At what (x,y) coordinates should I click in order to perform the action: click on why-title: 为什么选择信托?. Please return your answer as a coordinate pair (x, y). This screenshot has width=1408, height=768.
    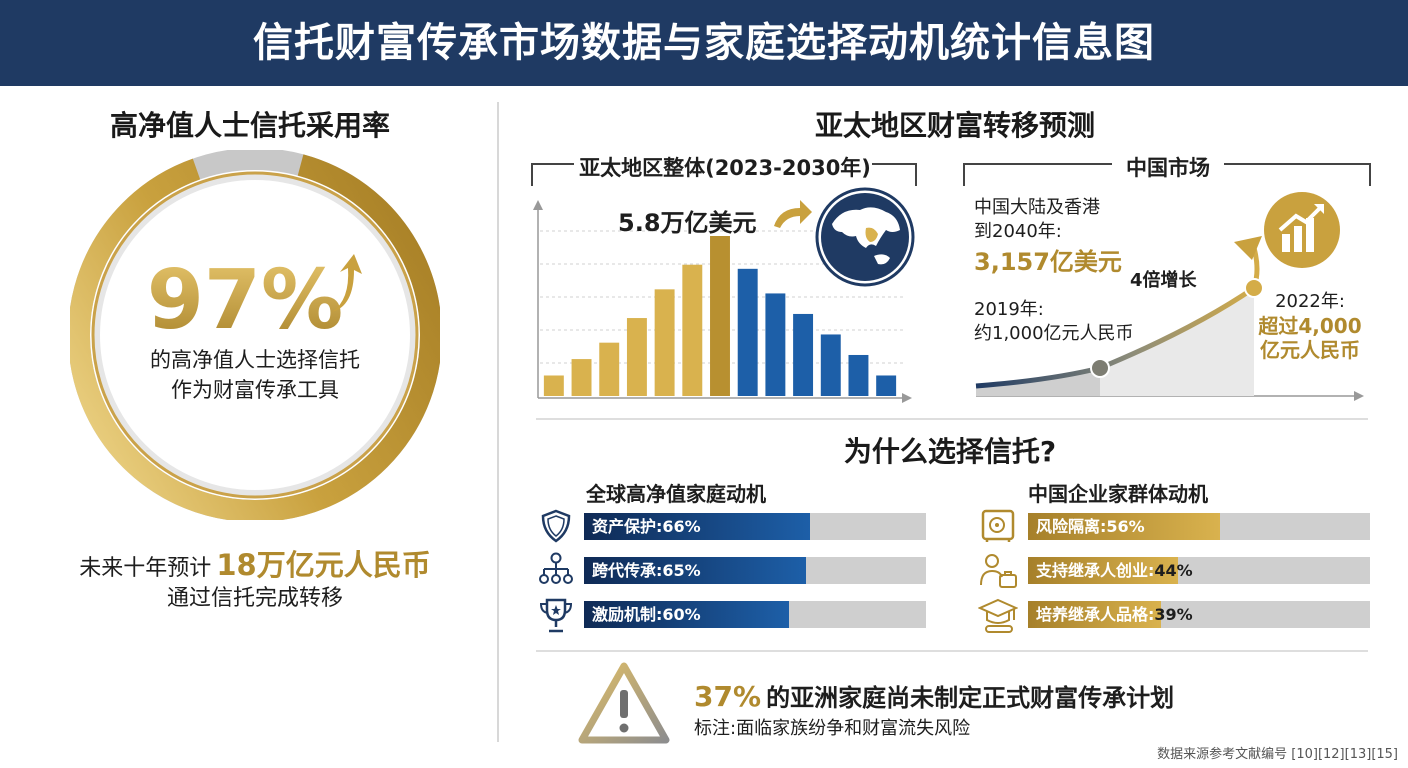
    Looking at the image, I should click on (950, 451).